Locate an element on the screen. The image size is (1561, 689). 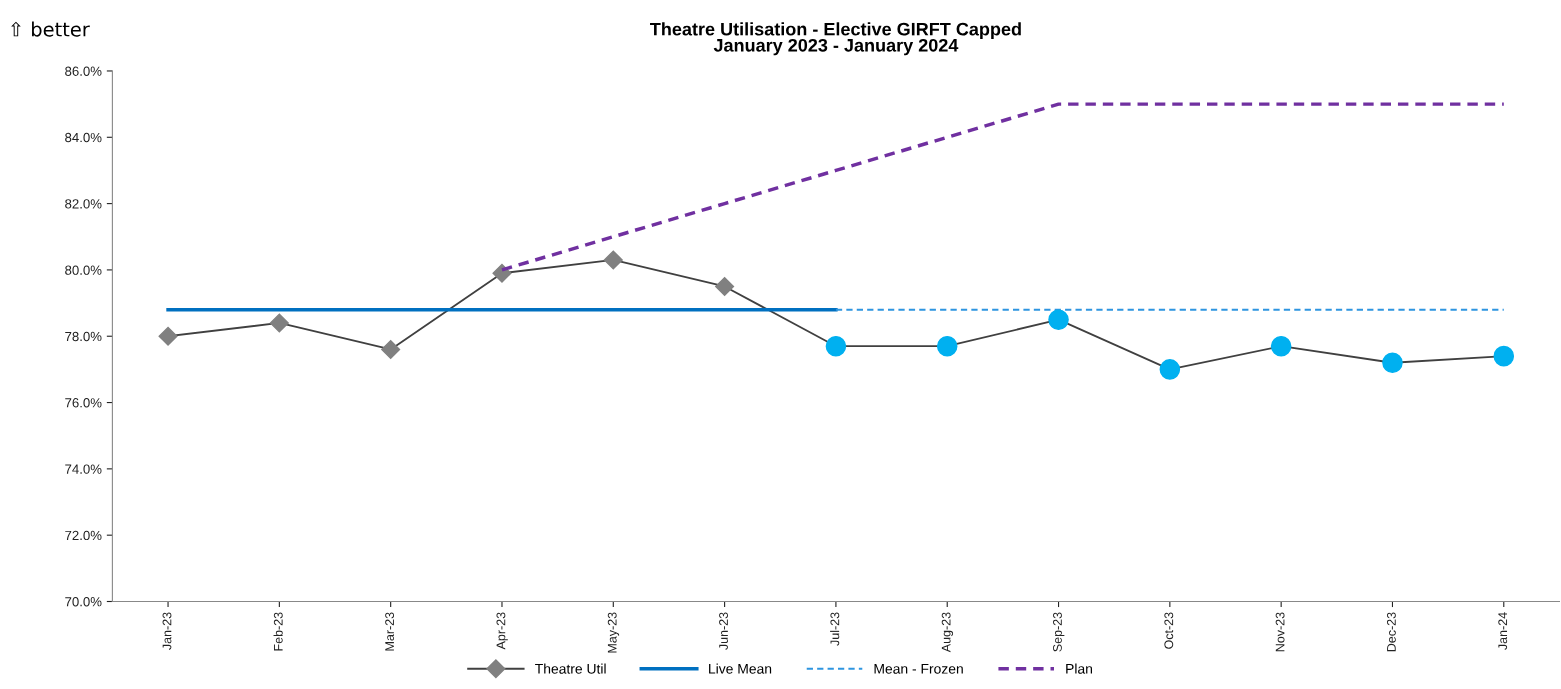
x-tick-label: Dec-23 is located at coordinates (1391, 632).